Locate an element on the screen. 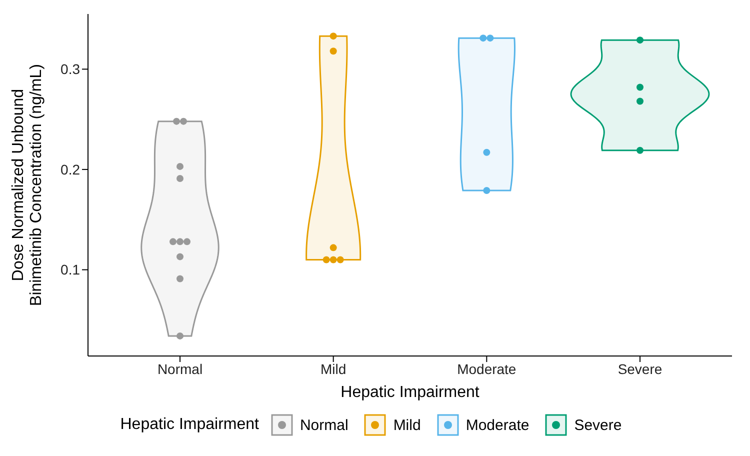 Image resolution: width=750 pixels, height=456 pixels. y-tick-label: 0.1 is located at coordinates (70, 270).